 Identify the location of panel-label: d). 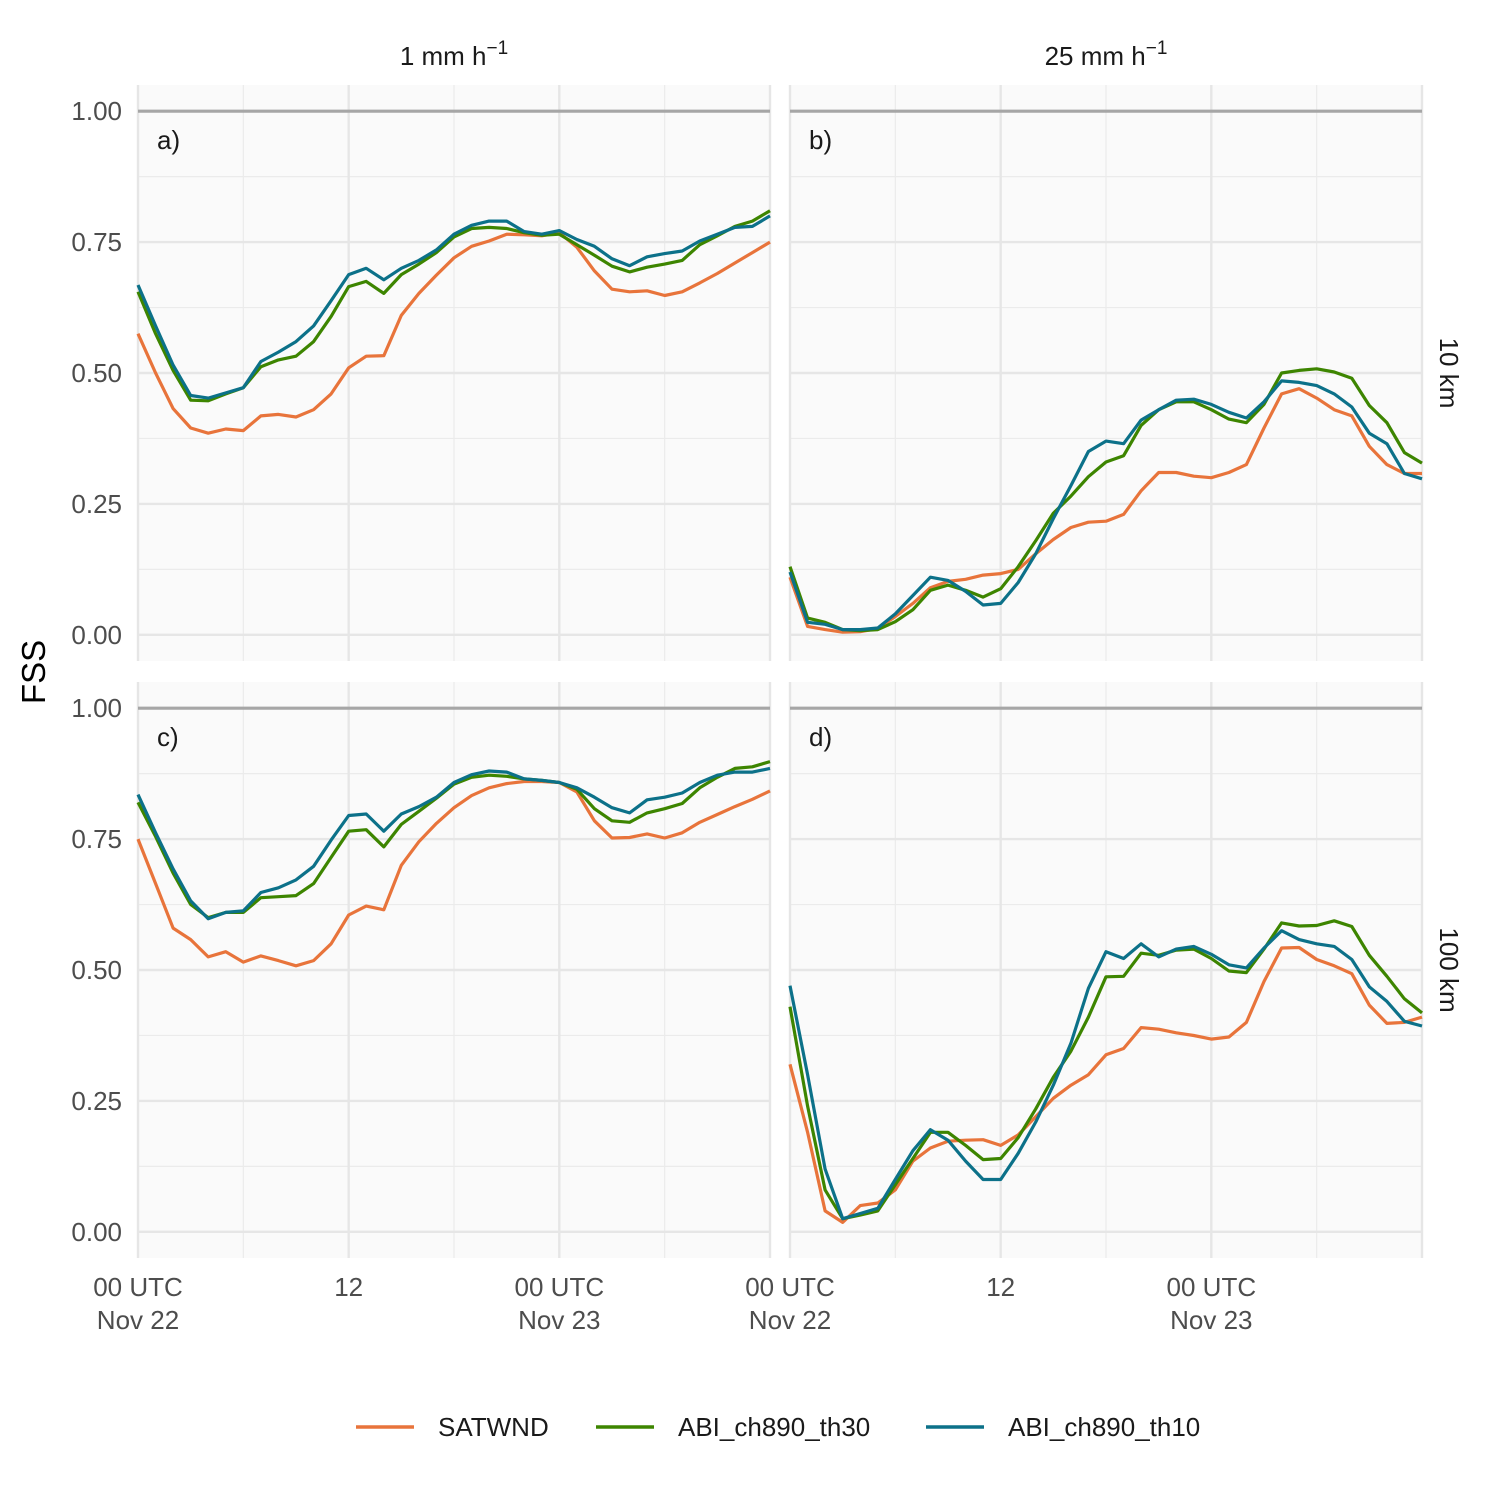
(820, 737).